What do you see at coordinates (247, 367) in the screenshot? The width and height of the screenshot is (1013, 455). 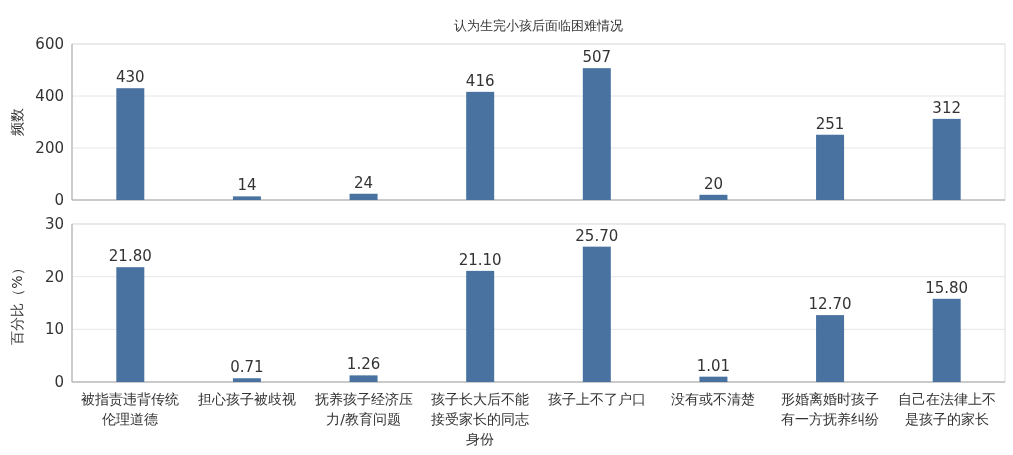 I see `data-label: 0.71` at bounding box center [247, 367].